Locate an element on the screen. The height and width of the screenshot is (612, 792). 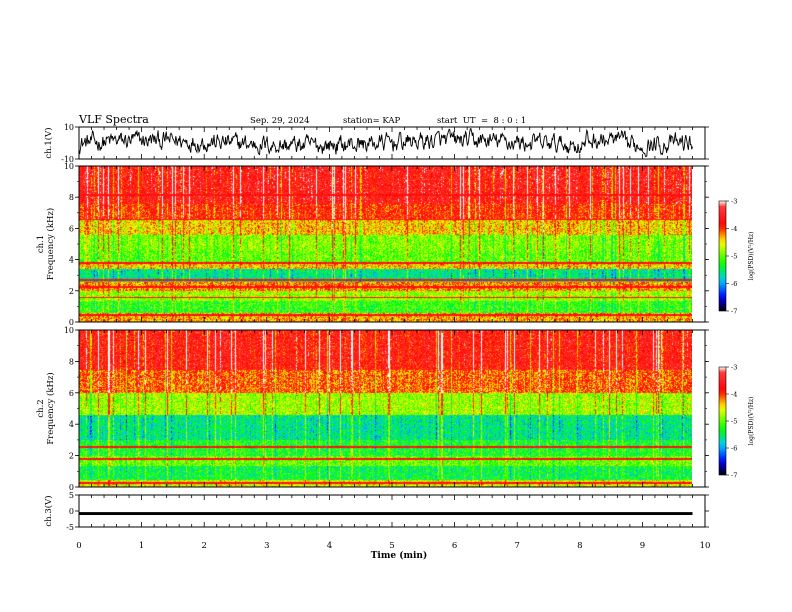
y-tick-label: 5 is located at coordinates (71, 495).